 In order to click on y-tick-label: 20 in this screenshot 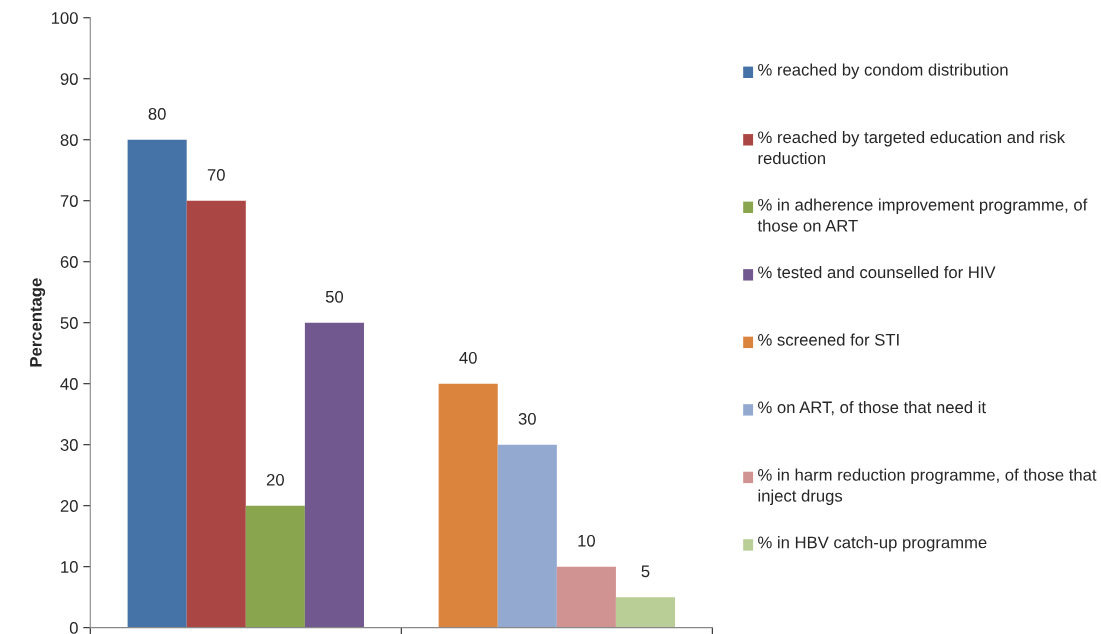, I will do `click(69, 506)`.